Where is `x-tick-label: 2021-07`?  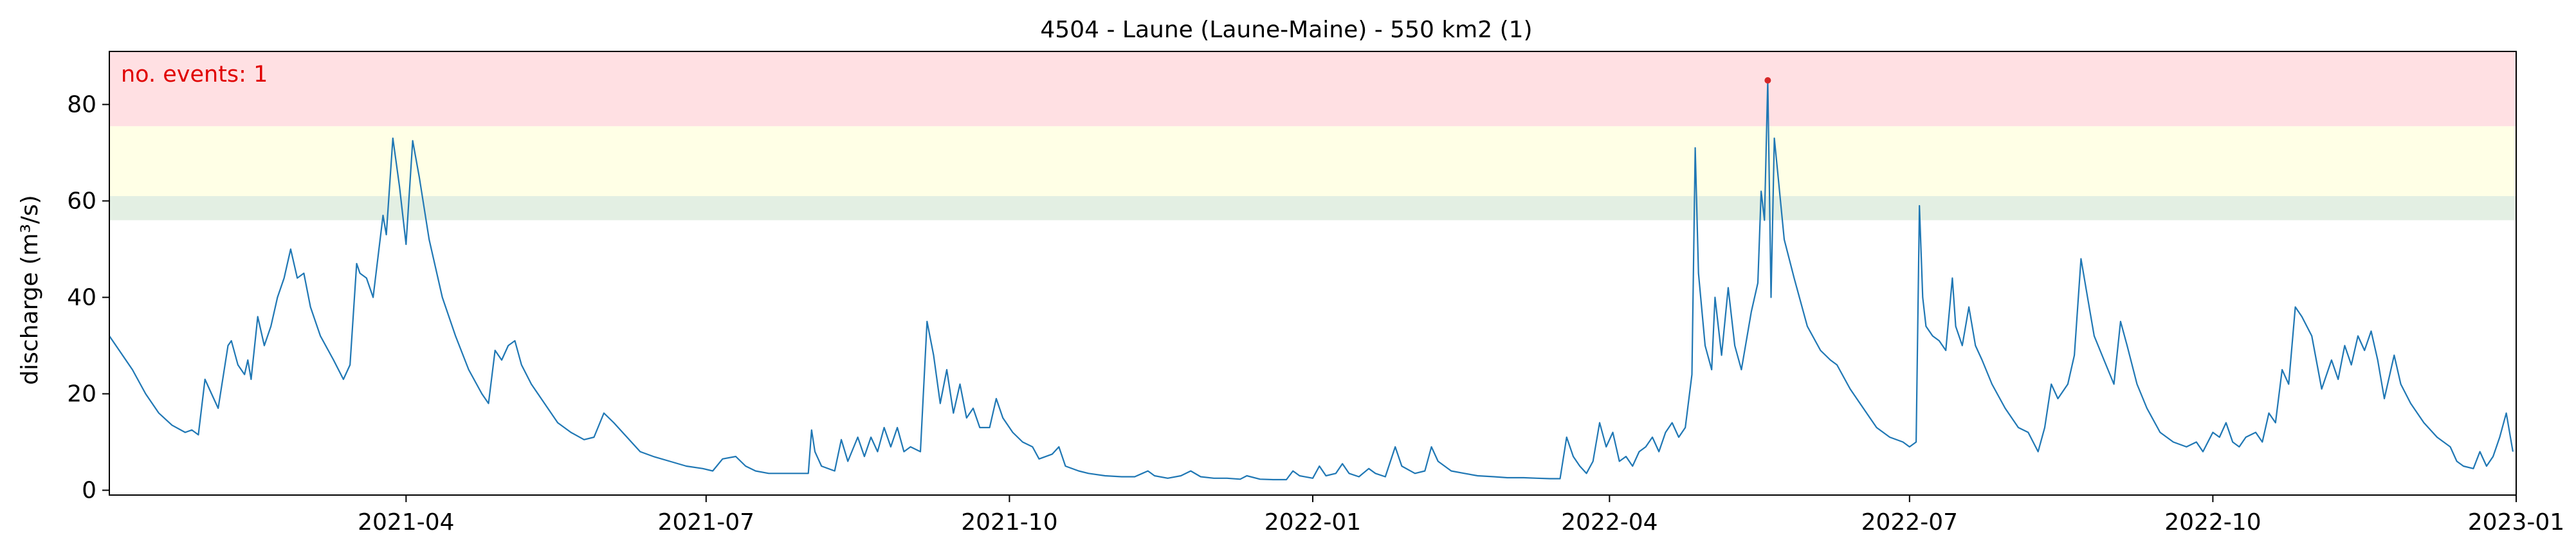
x-tick-label: 2021-07 is located at coordinates (706, 522).